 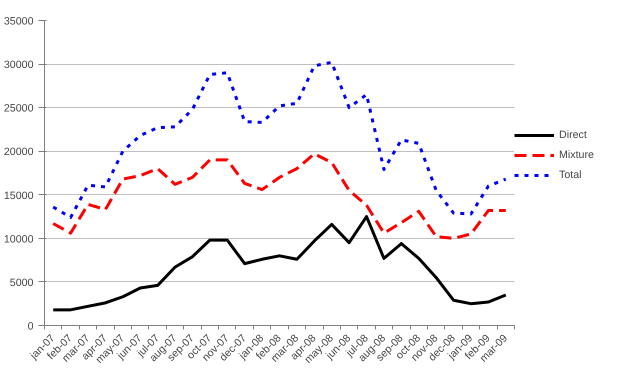 I want to click on y-tick-label: 0, so click(x=31, y=326).